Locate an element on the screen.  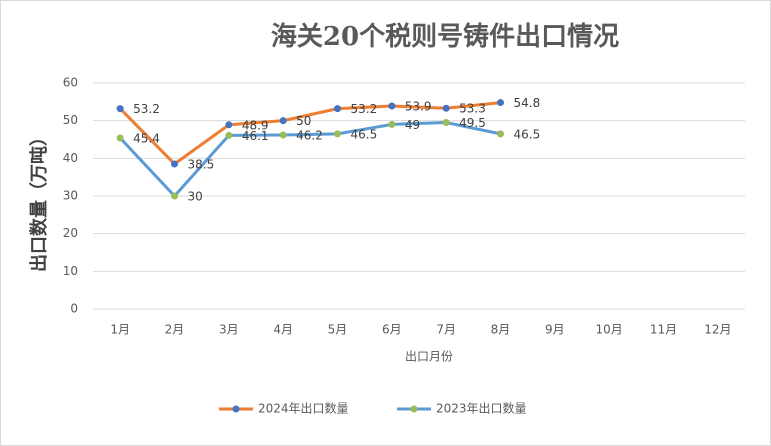
data-label: 45.4 is located at coordinates (146, 138).